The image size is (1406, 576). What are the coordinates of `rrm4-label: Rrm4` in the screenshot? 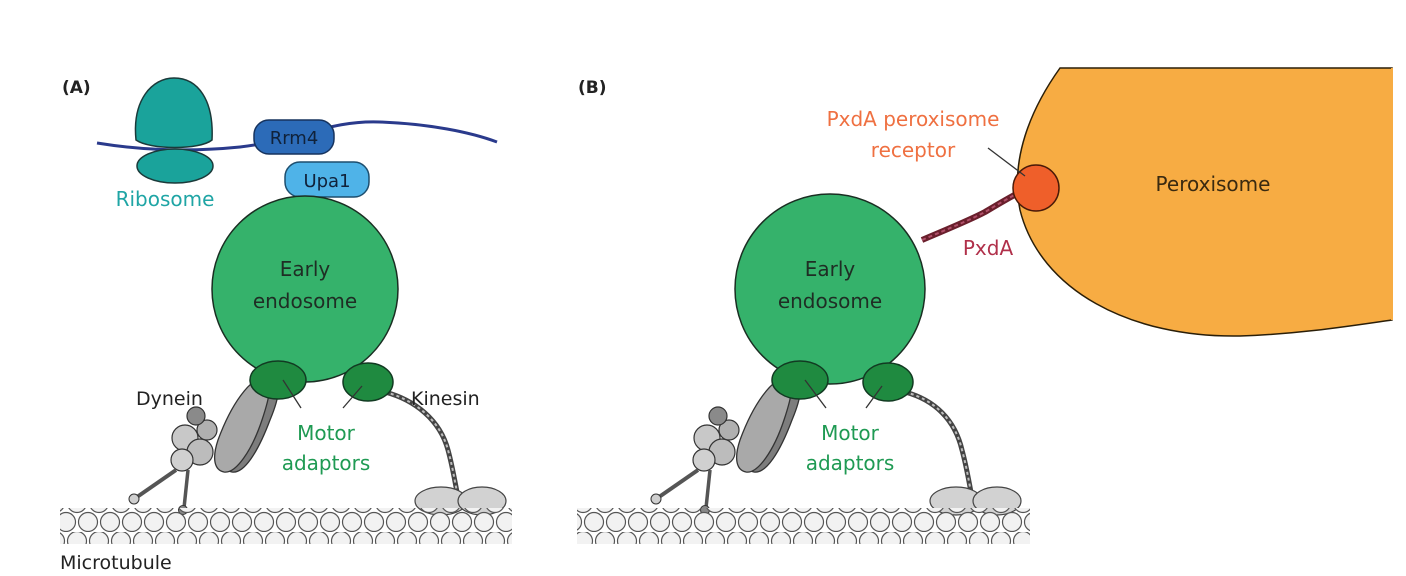 It's located at (294, 138).